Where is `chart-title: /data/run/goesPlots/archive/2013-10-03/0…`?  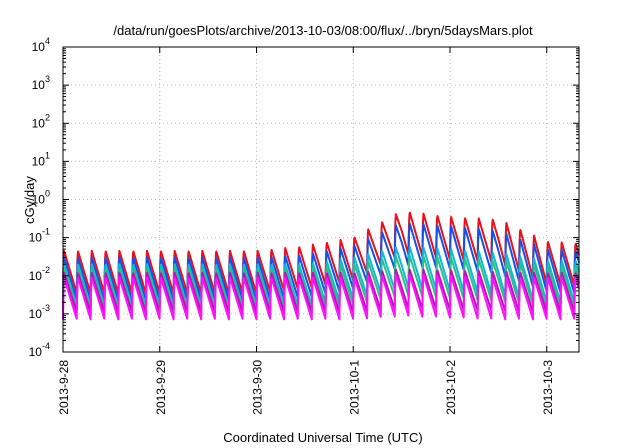
chart-title: /data/run/goesPlots/archive/2013-10-03/0… is located at coordinates (323, 30).